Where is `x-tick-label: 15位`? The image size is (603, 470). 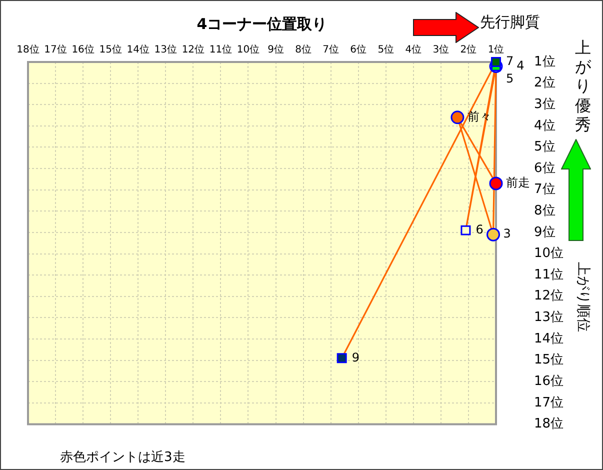 x-tick-label: 15位 is located at coordinates (110, 50).